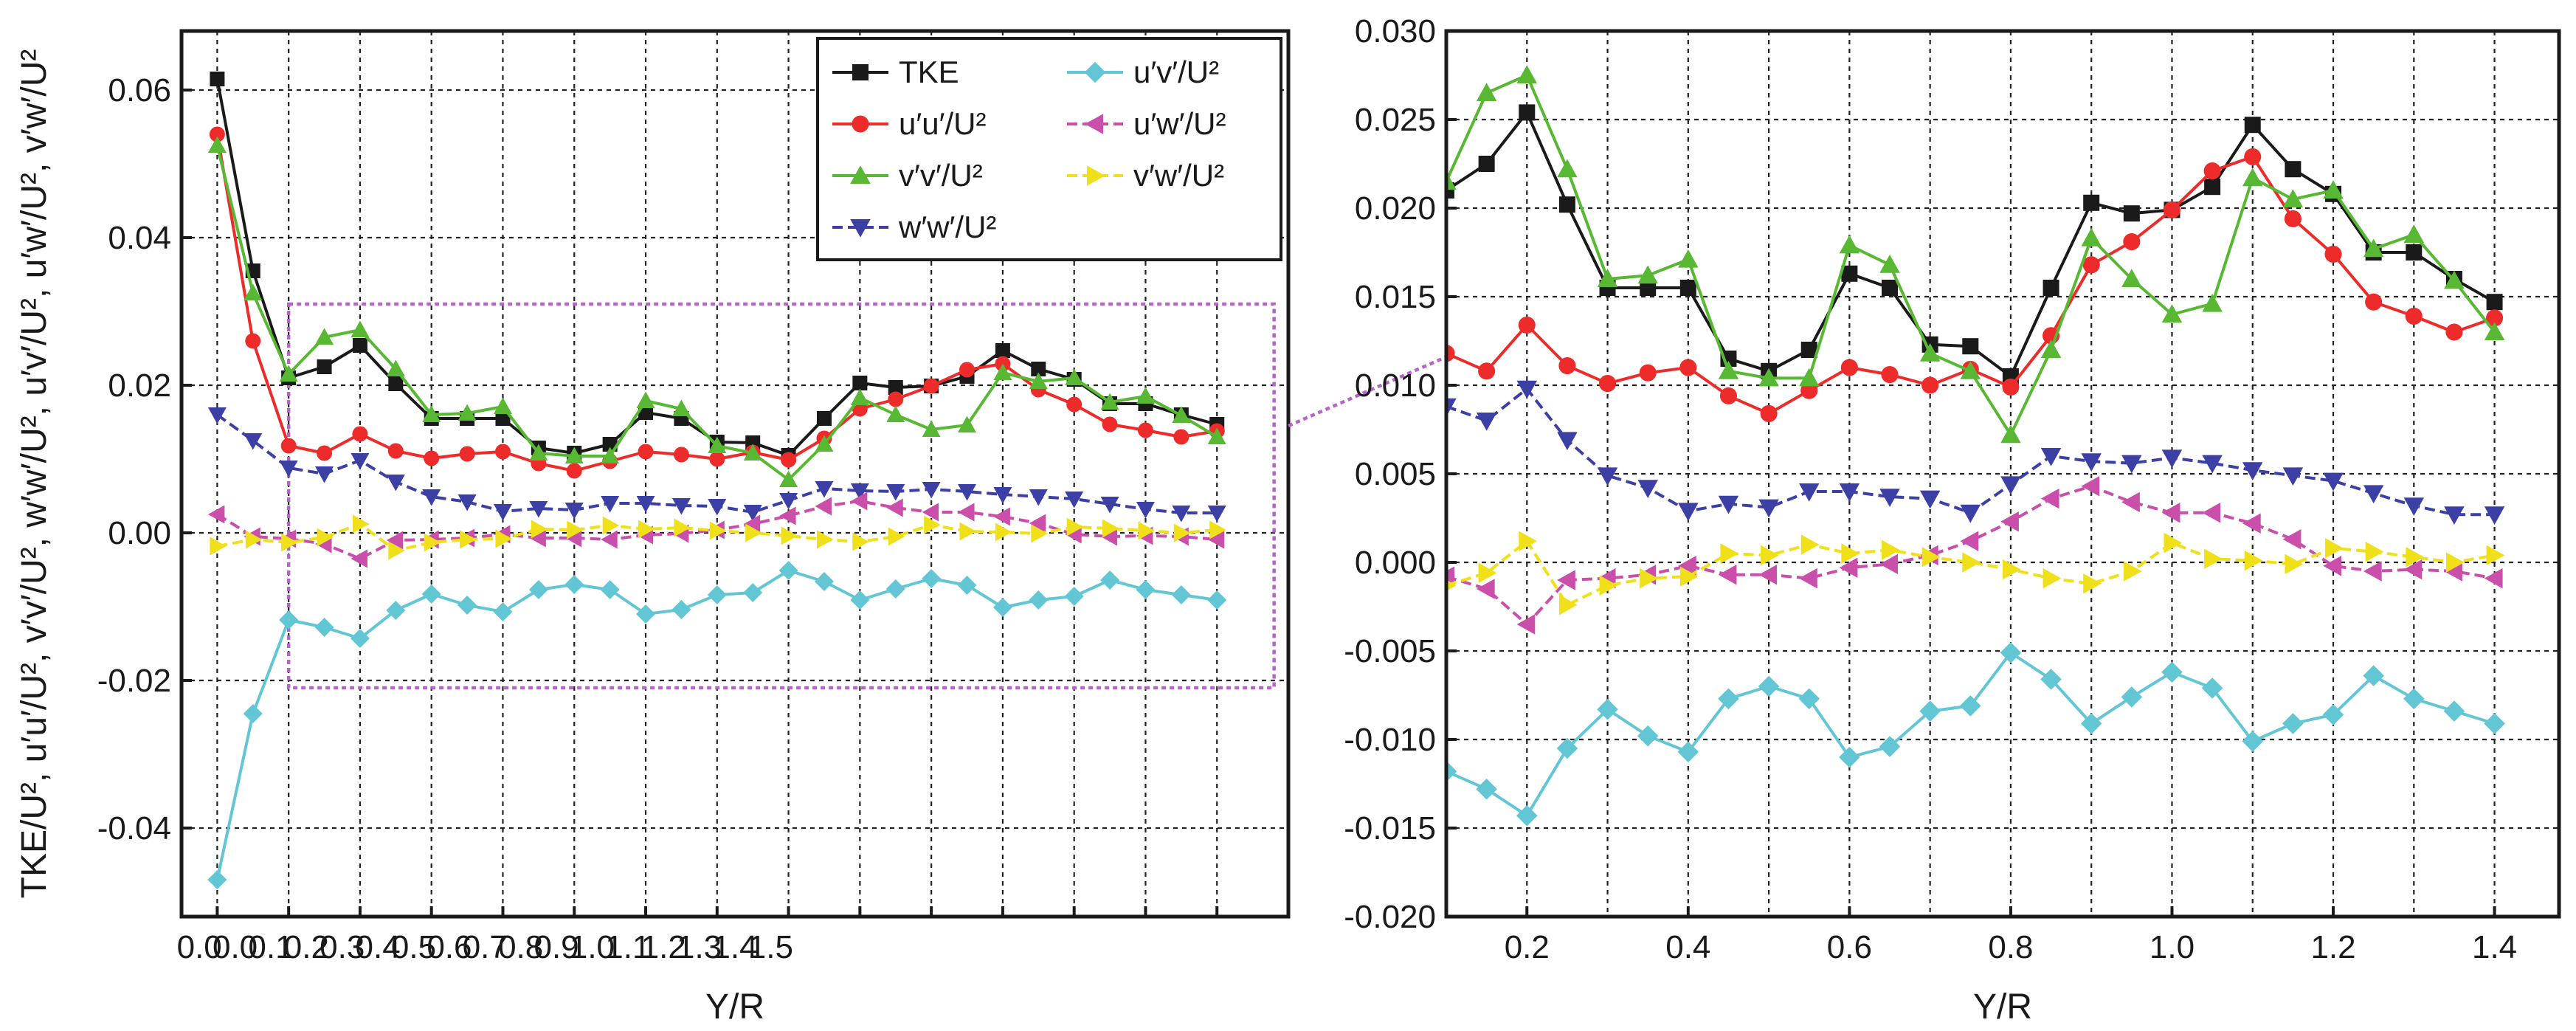 The width and height of the screenshot is (2576, 1031). I want to click on legend-marker-square, so click(860, 72).